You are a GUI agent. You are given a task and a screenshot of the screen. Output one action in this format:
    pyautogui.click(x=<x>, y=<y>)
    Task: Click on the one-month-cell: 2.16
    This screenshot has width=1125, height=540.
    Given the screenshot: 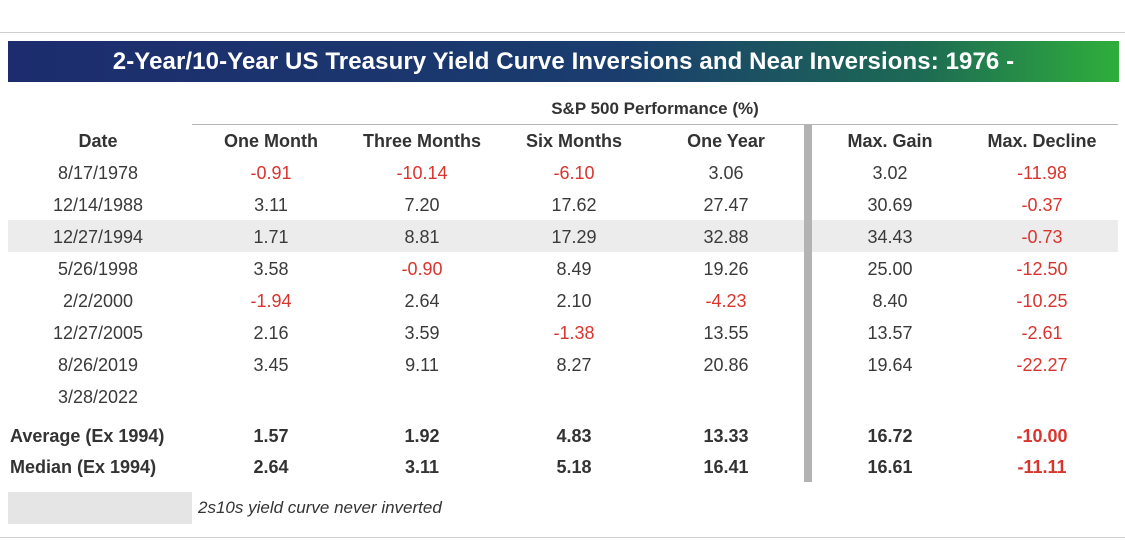 What is the action you would take?
    pyautogui.click(x=271, y=333)
    